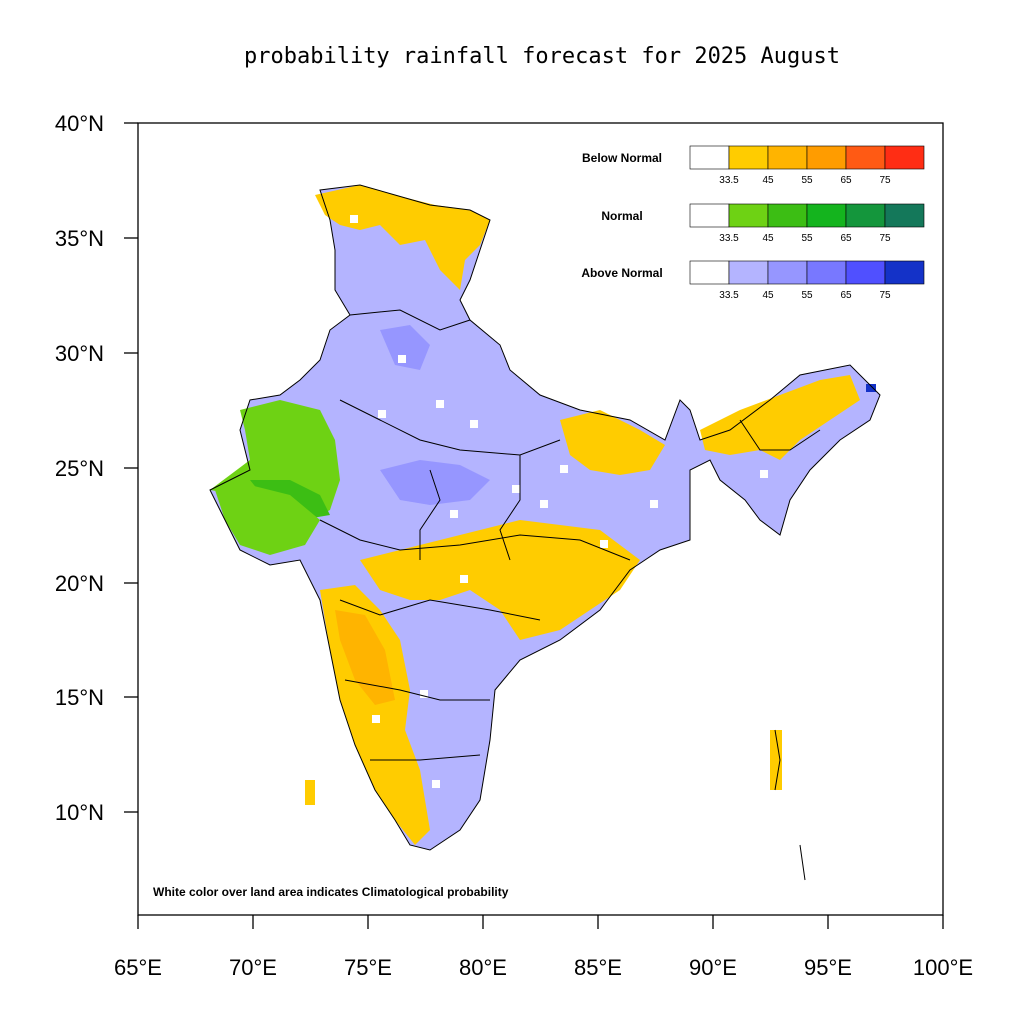 Image resolution: width=1024 pixels, height=1024 pixels. What do you see at coordinates (621, 216) in the screenshot?
I see `legend-category-title: Normal` at bounding box center [621, 216].